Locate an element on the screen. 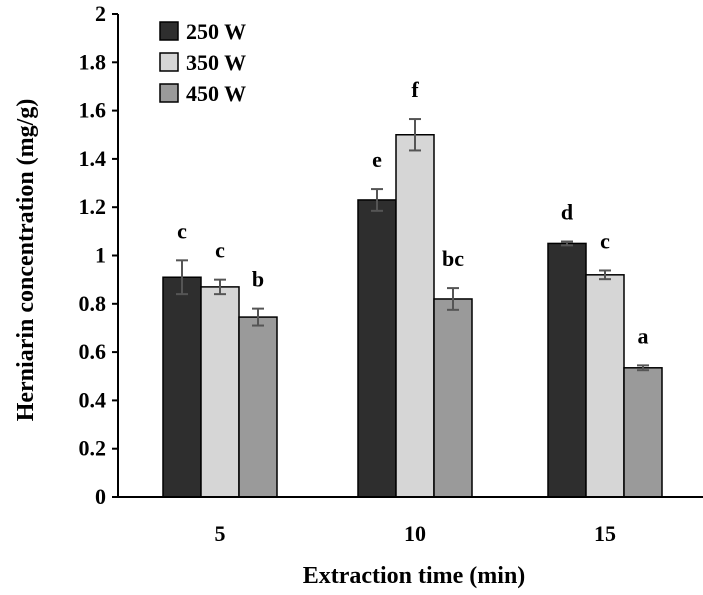 The image size is (703, 595). y-tick-label: 1.2 is located at coordinates (93, 206).